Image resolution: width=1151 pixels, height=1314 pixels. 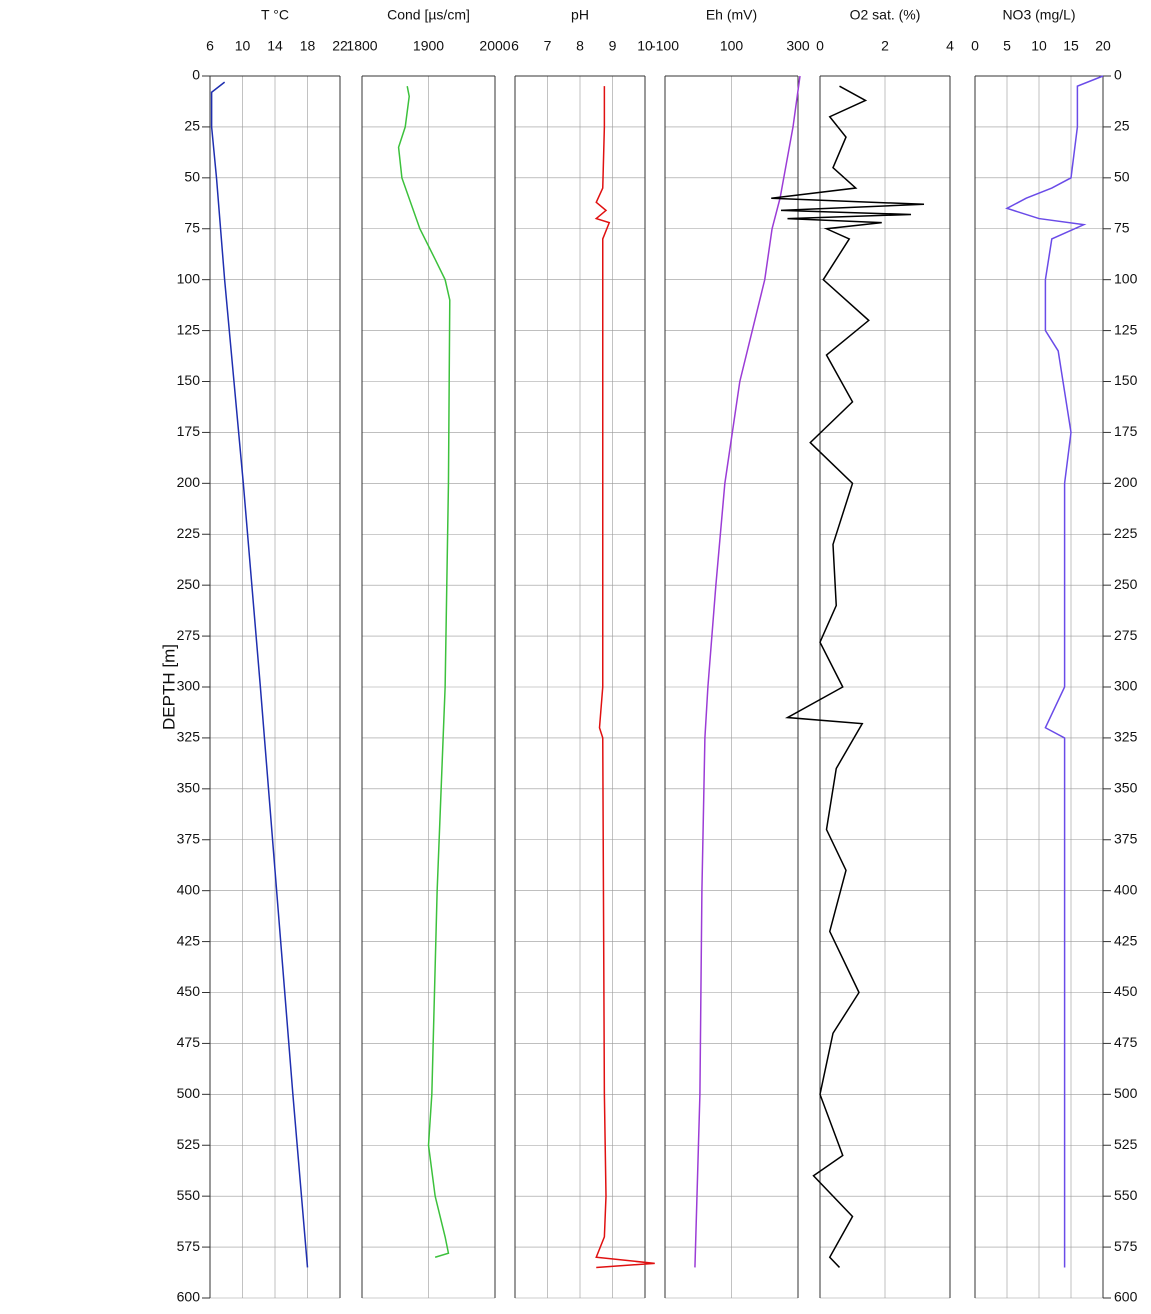 I want to click on x-tick-label: 2, so click(x=885, y=46).